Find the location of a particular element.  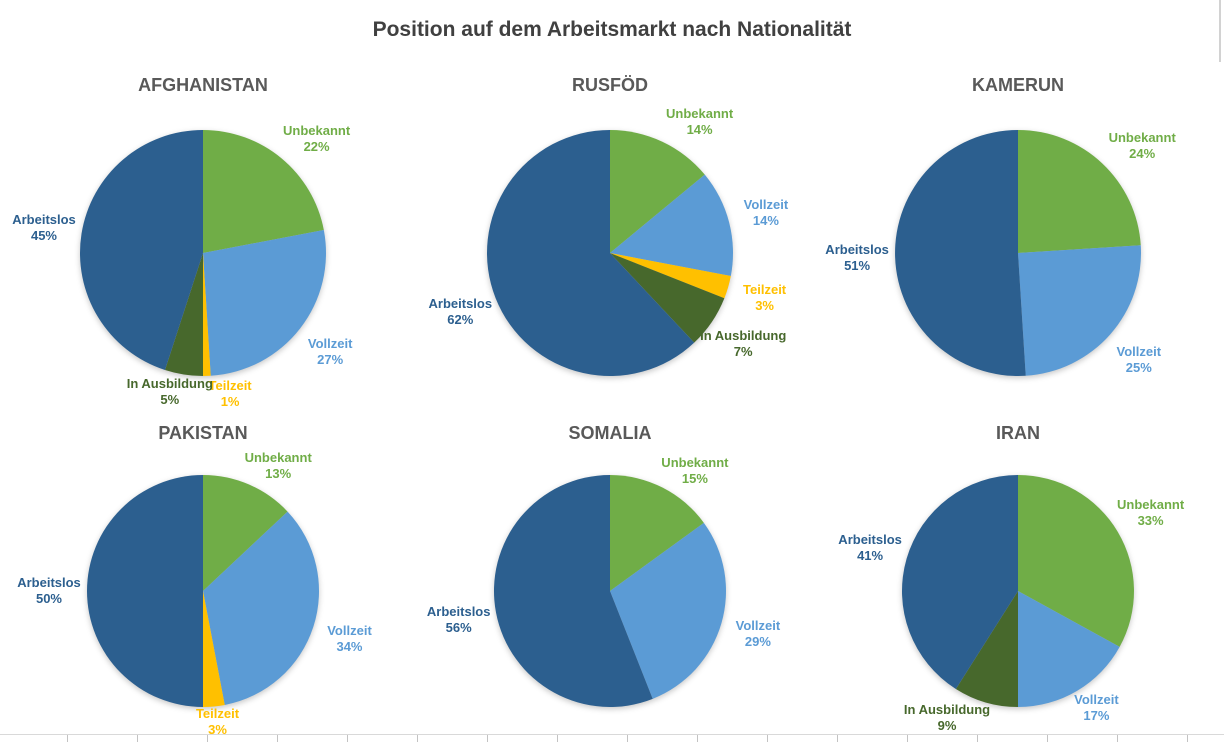

pie-chart-afghanistan is located at coordinates (202, 253).